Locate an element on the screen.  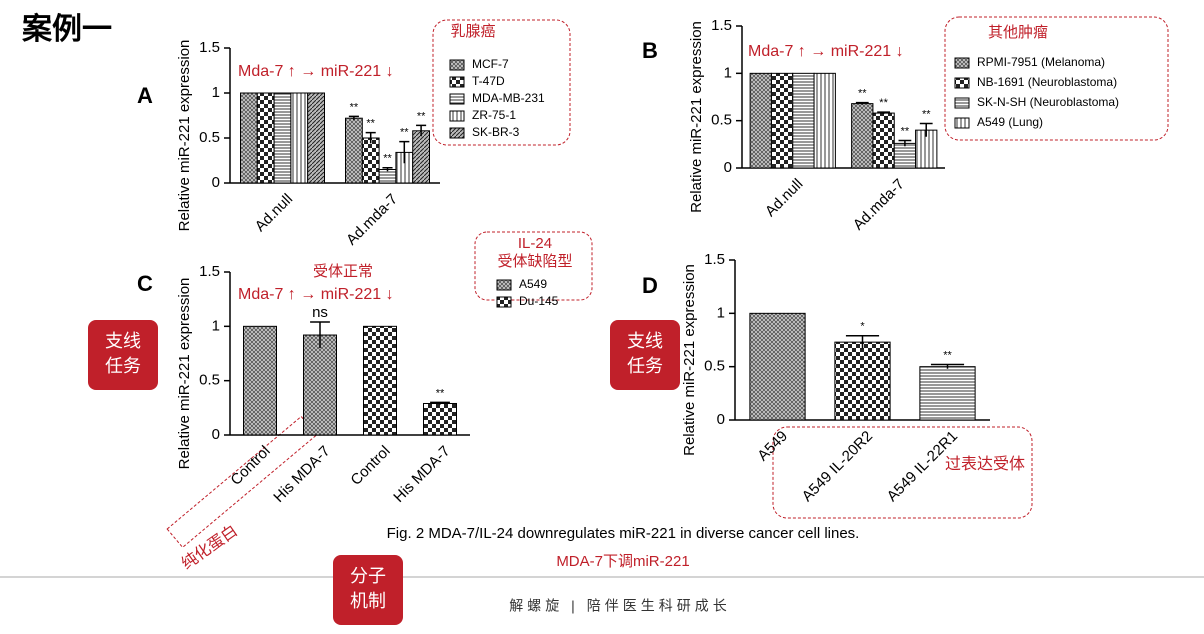
note-frame is located at coordinates (902, 472).